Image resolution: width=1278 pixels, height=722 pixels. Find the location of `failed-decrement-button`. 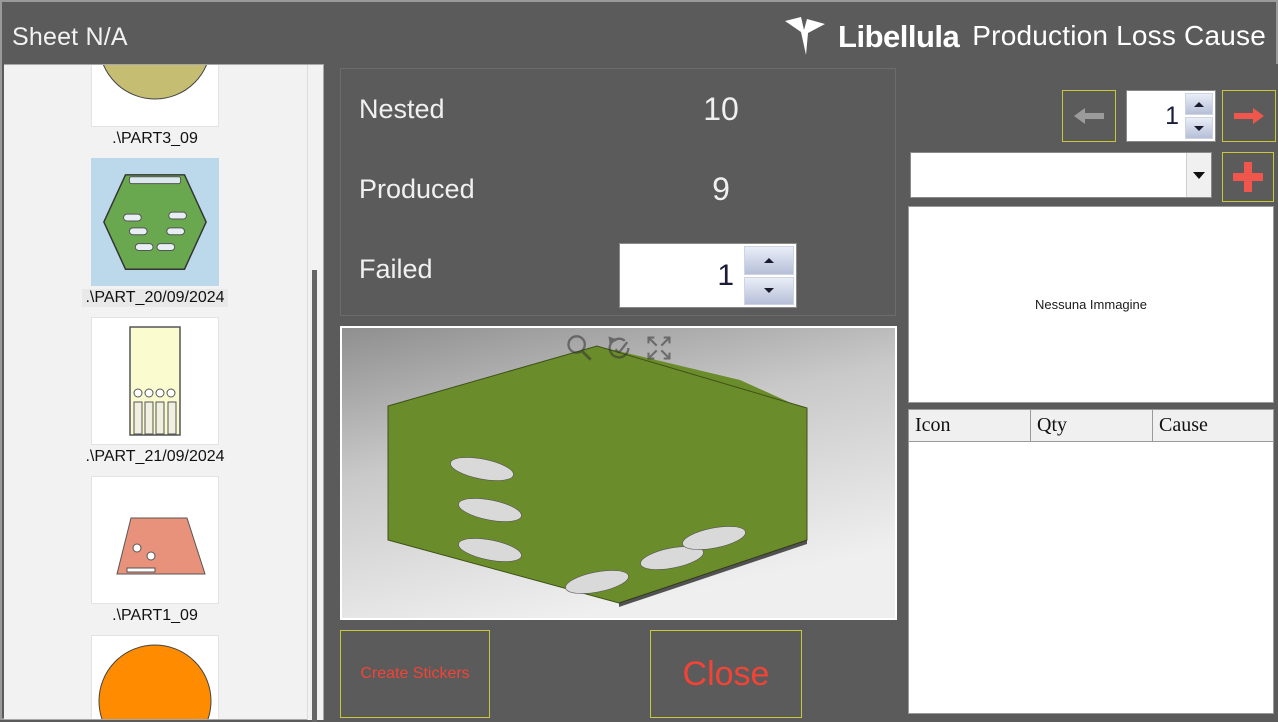

failed-decrement-button is located at coordinates (769, 290).